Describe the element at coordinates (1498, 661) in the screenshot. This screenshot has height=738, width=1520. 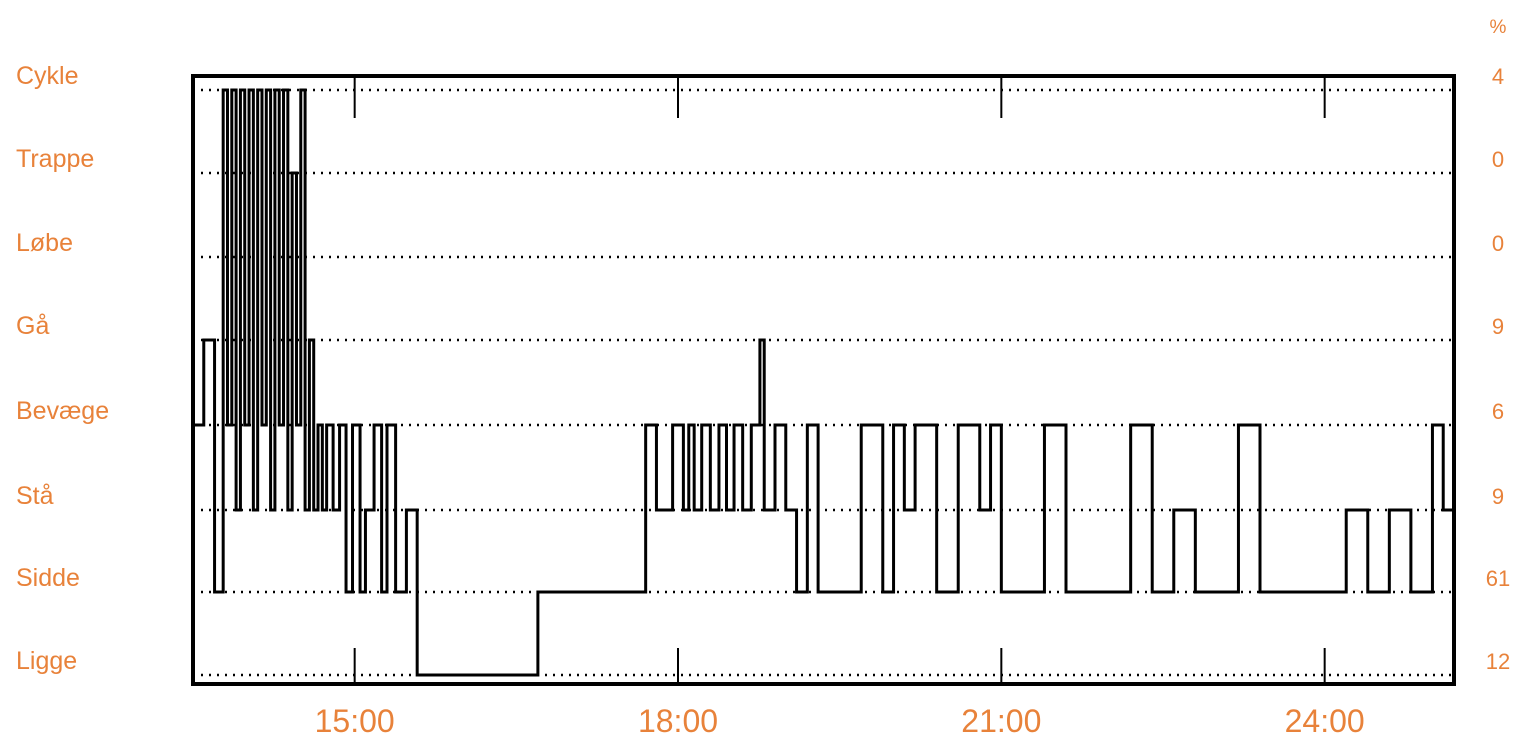
I see `percentage-label: 12` at that location.